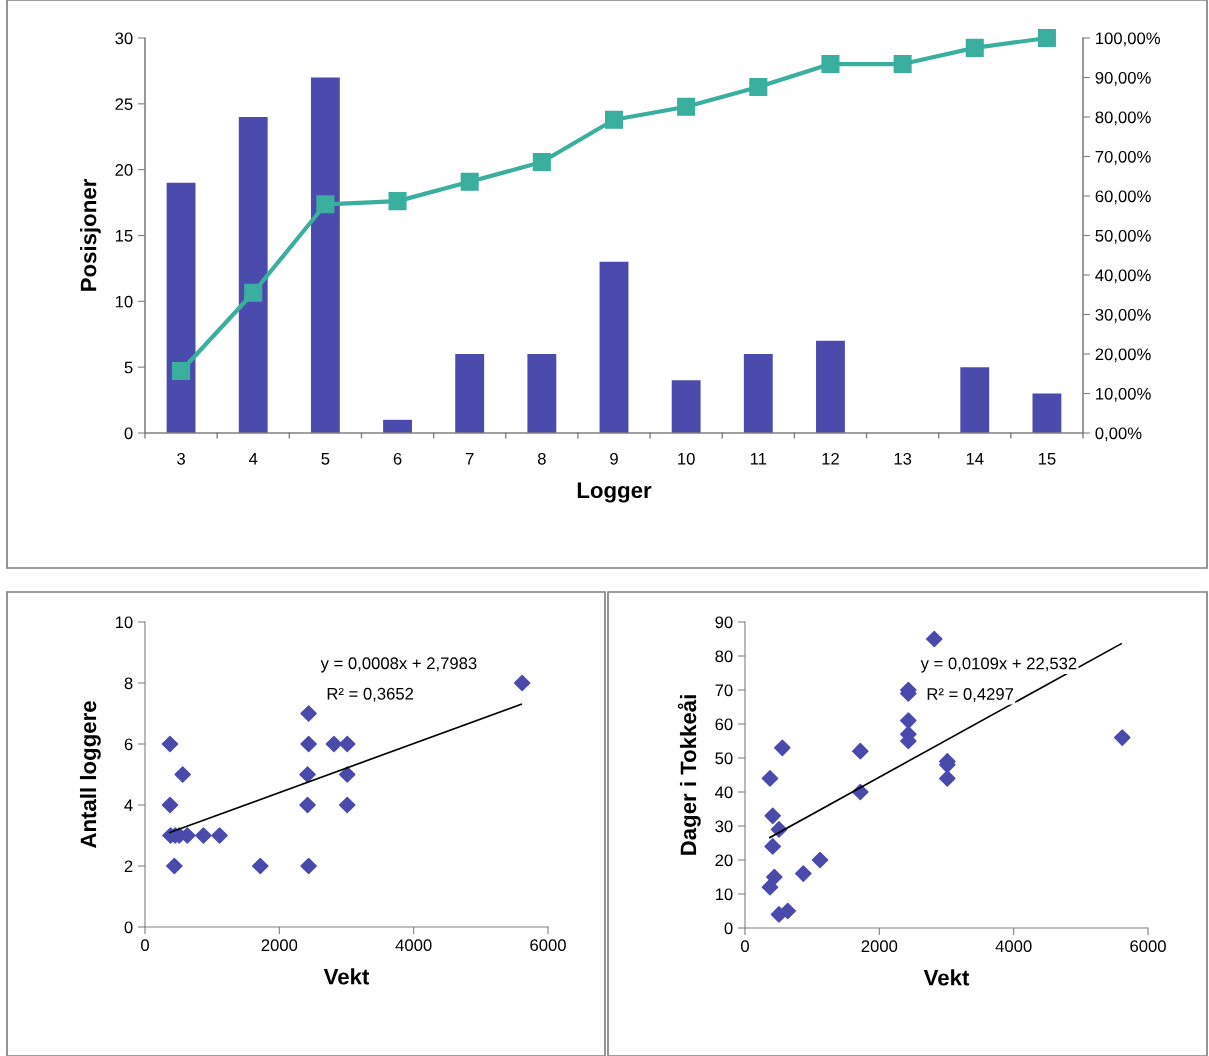 This screenshot has height=1056, width=1209. What do you see at coordinates (903, 458) in the screenshot?
I see `x-tick-label: 13` at bounding box center [903, 458].